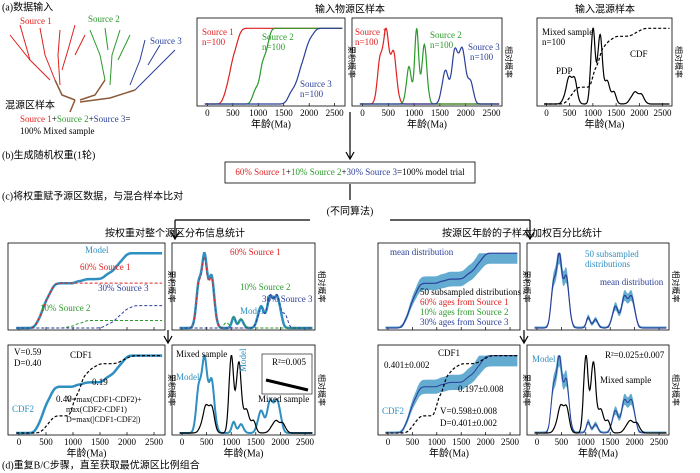  What do you see at coordinates (406, 365) in the screenshot?
I see `label: 0.401±0.002` at bounding box center [406, 365].